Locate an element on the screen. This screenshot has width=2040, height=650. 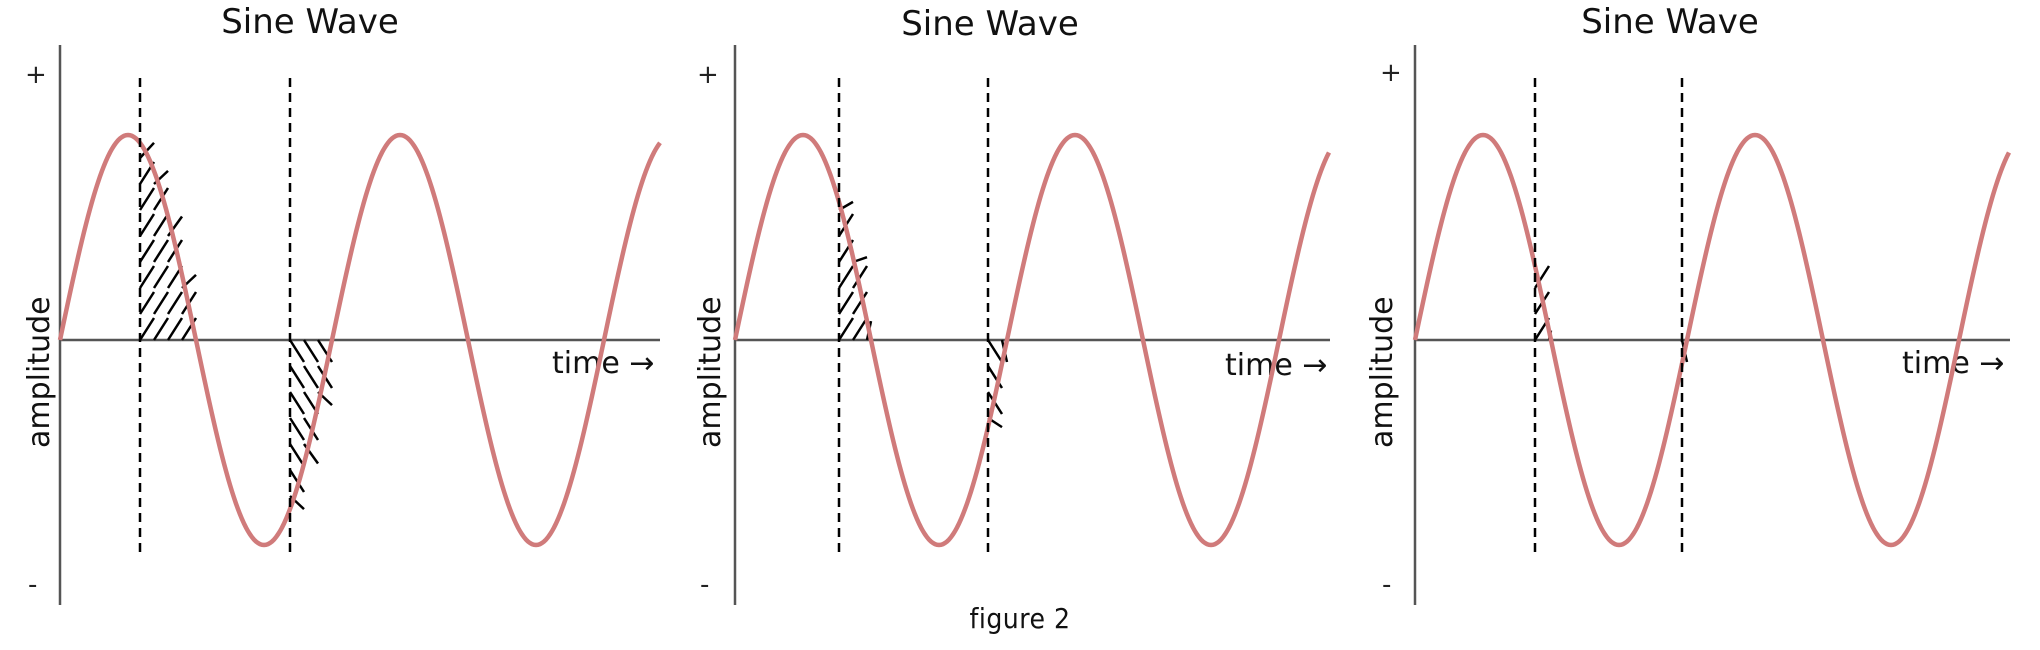
figure-caption: figure 2 is located at coordinates (1020, 618).